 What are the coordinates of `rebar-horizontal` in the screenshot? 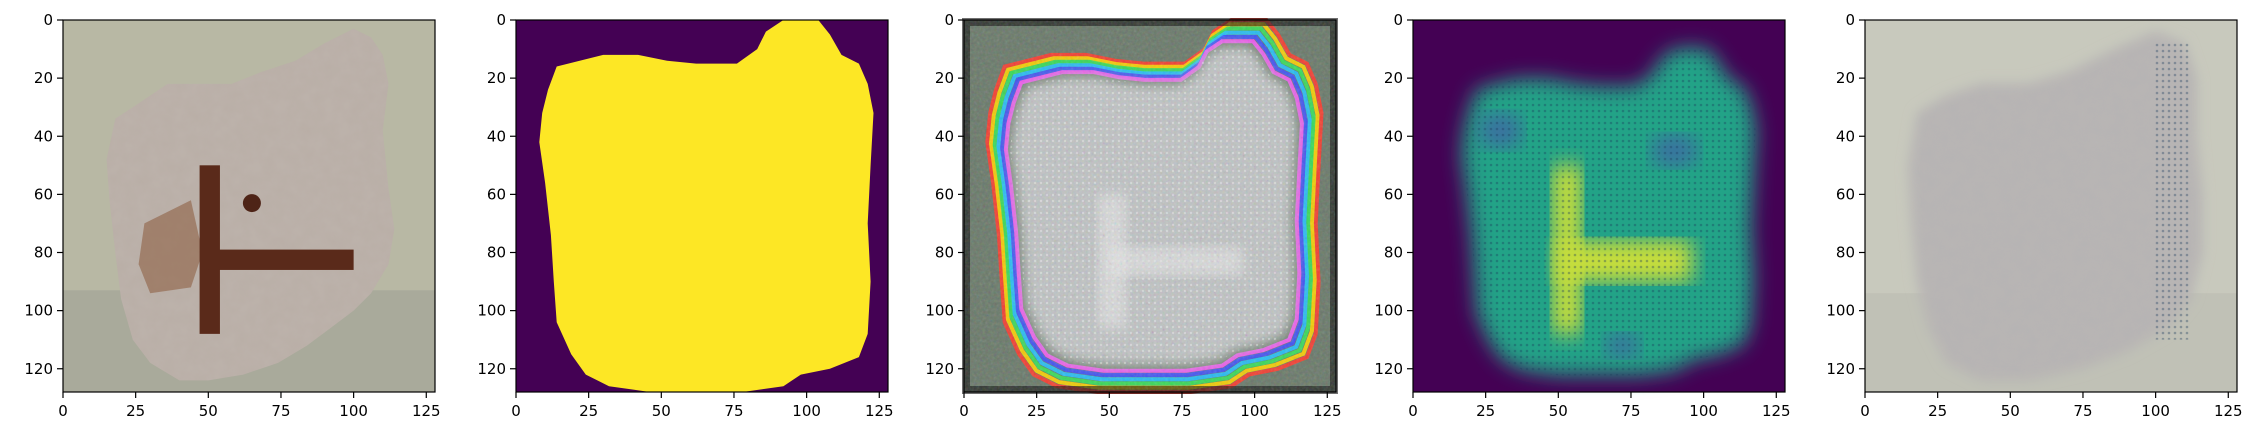 It's located at (281, 259).